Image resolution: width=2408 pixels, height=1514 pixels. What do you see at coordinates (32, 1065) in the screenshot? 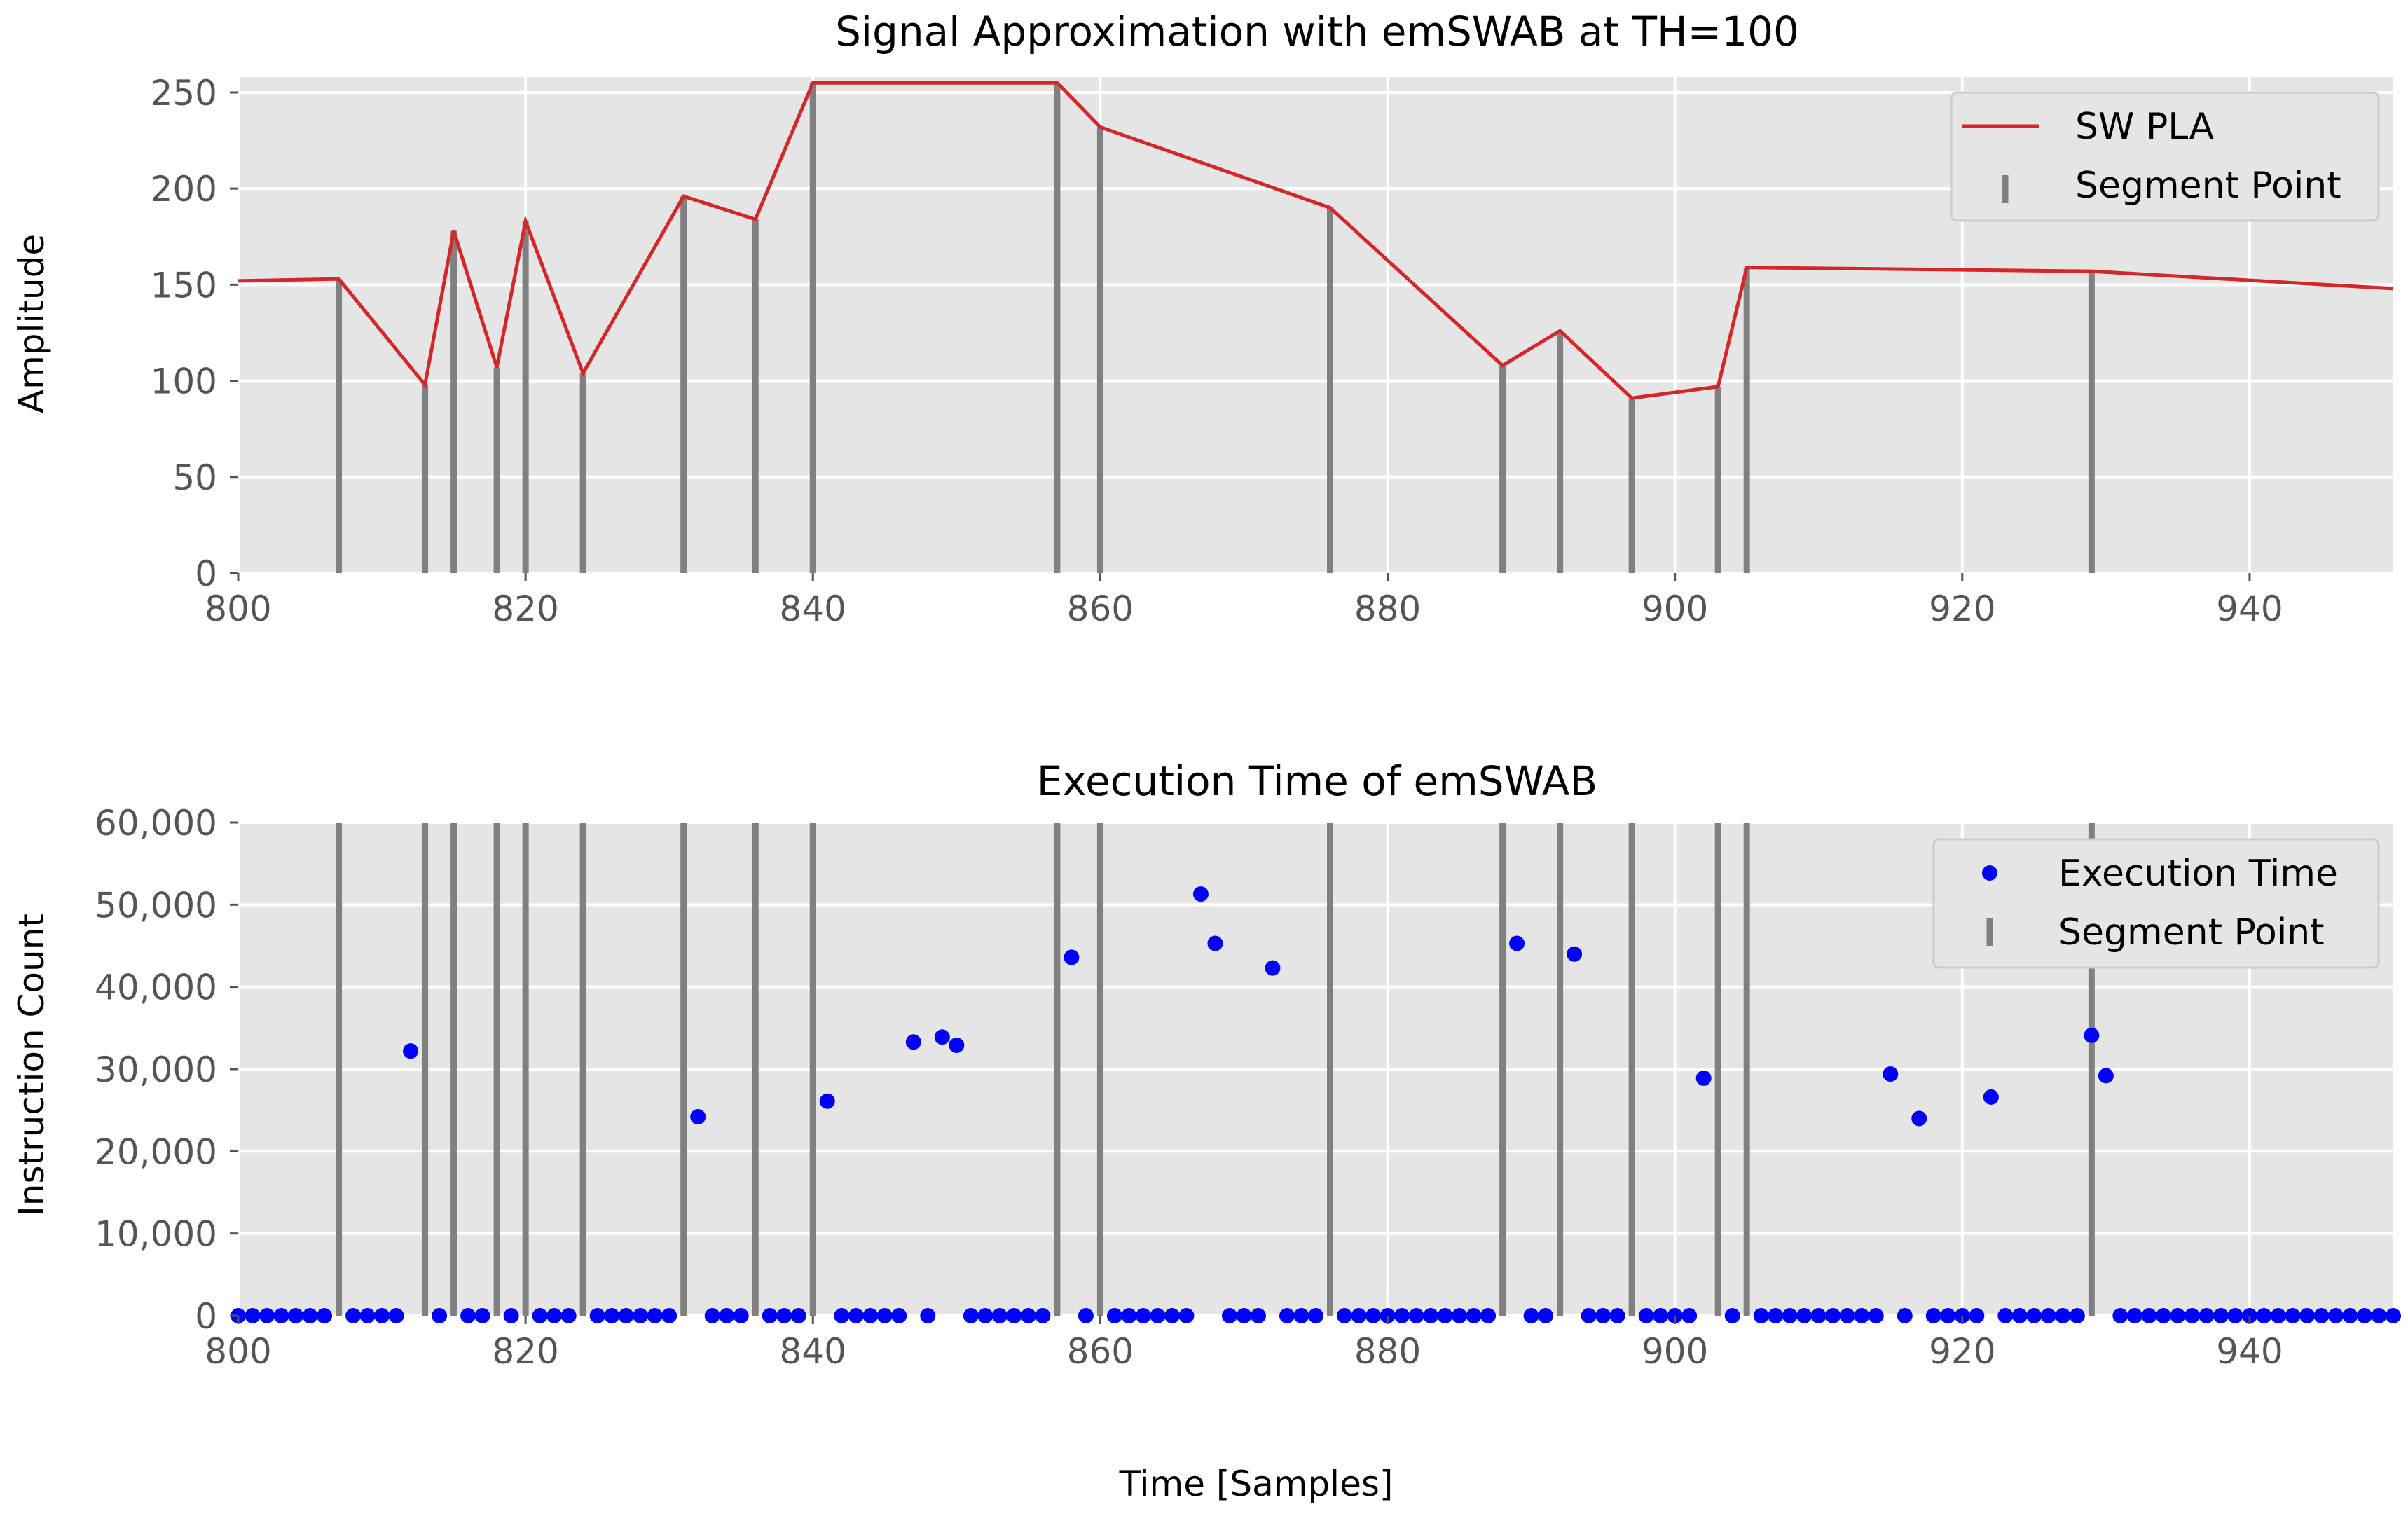
I see `execution-y-axis-label: Instruction Count` at bounding box center [32, 1065].